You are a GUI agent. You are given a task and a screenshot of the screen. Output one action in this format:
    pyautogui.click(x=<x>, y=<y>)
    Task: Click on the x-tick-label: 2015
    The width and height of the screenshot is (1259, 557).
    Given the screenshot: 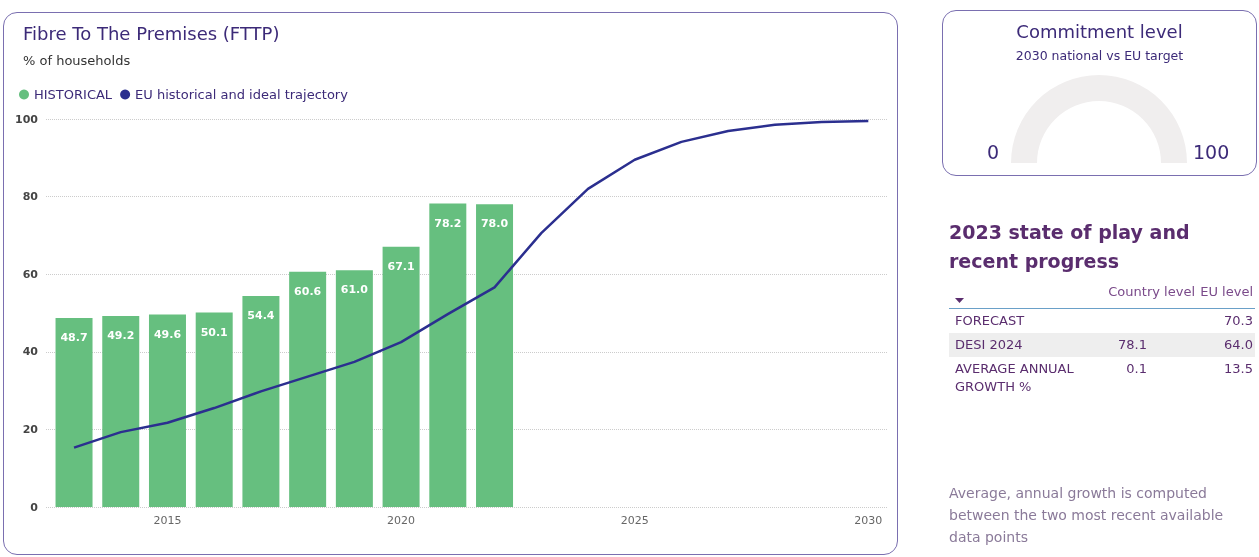 What is the action you would take?
    pyautogui.click(x=167, y=520)
    